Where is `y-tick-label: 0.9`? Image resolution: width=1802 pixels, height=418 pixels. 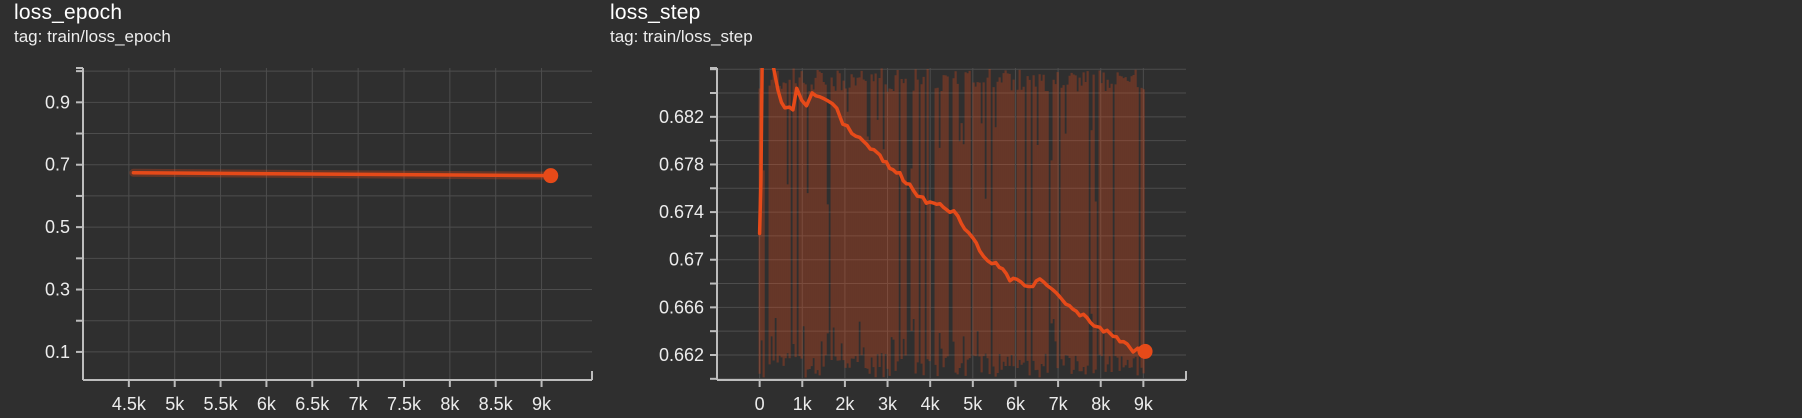
y-tick-label: 0.9 is located at coordinates (57, 102).